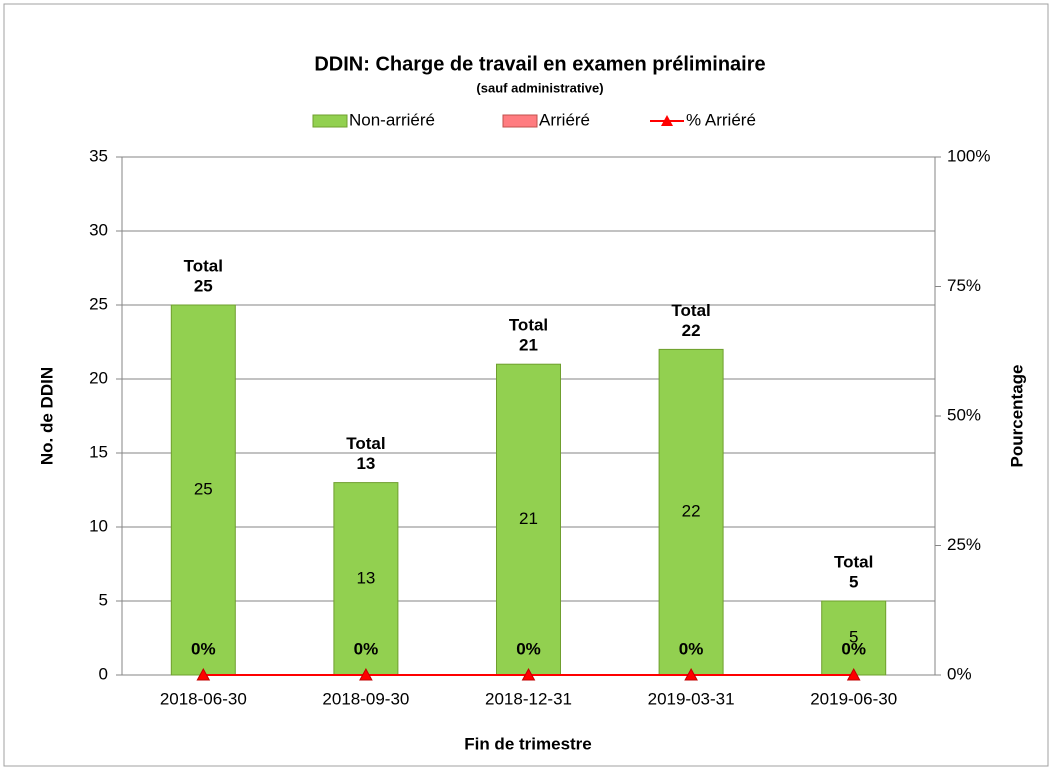 Image resolution: width=1053 pixels, height=775 pixels. I want to click on bar-value-label: 21, so click(528, 518).